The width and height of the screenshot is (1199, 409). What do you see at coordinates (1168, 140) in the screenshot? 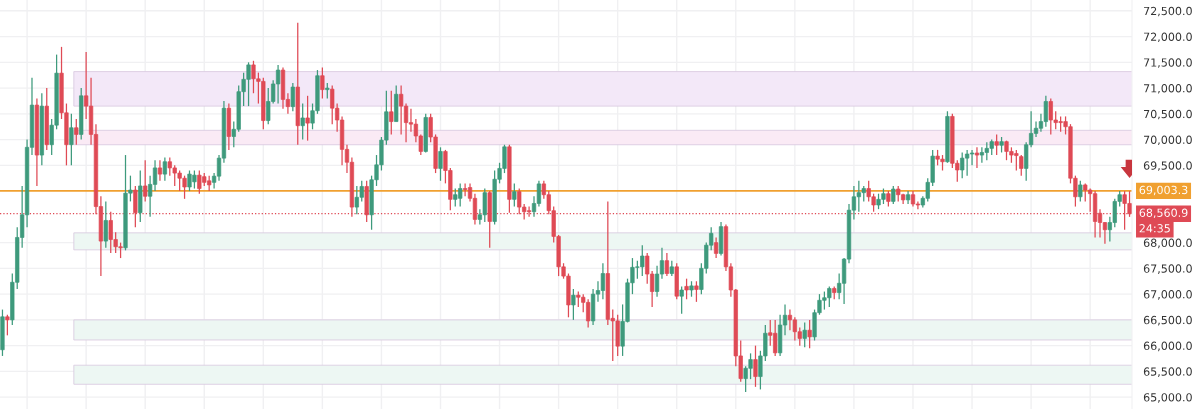
I see `y-tick-label: 70,000.0` at bounding box center [1168, 140].